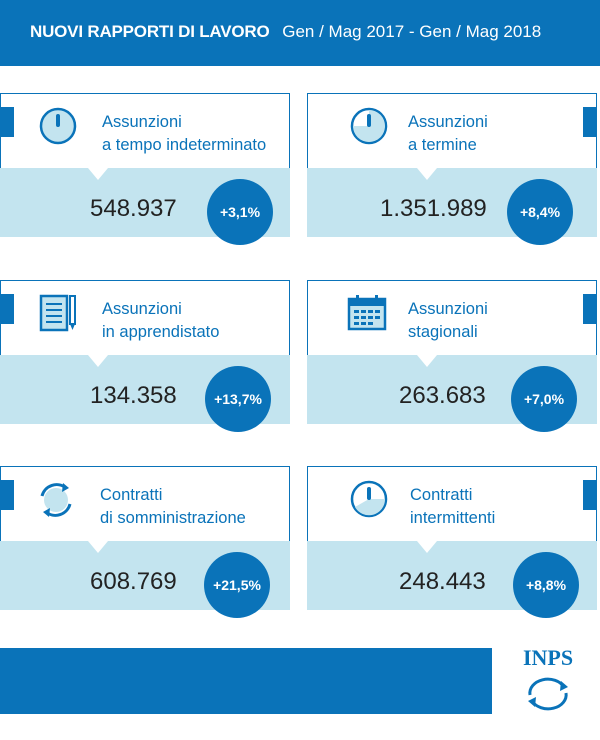 This screenshot has height=740, width=600. I want to click on logo-text: INPS, so click(548, 657).